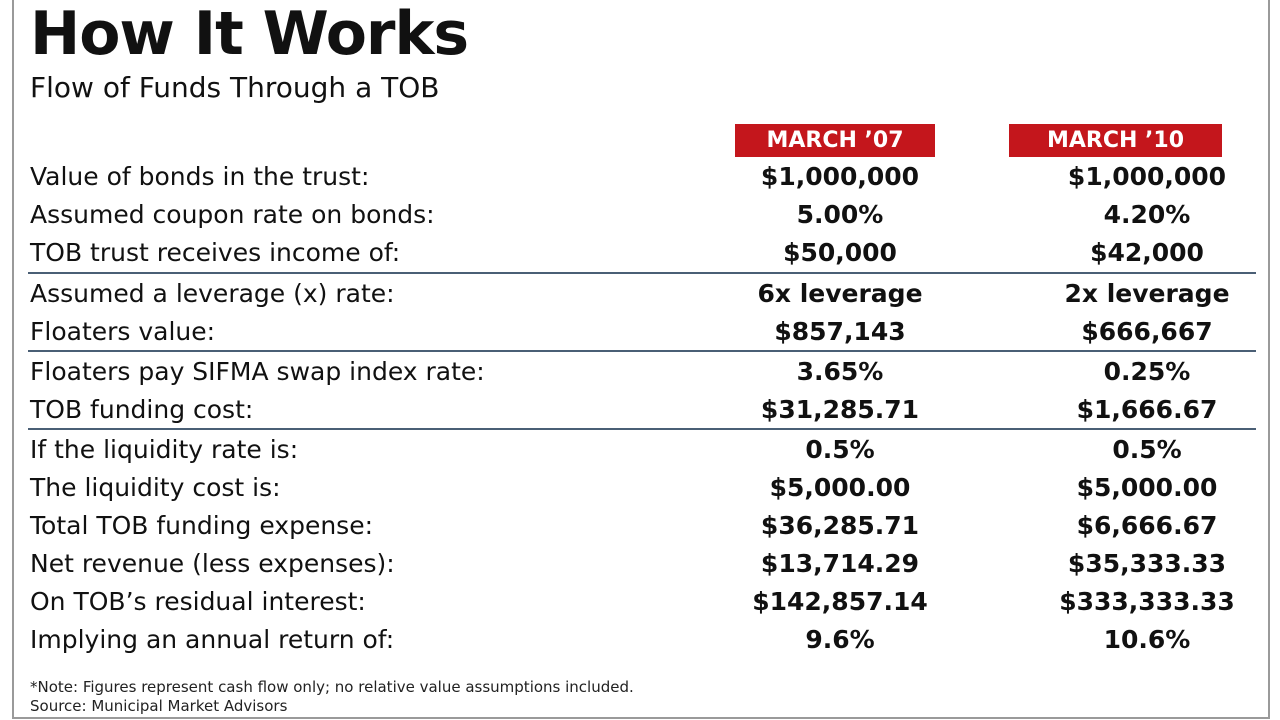  I want to click on page-subtitle: Flow of Funds Through a TOB, so click(235, 87).